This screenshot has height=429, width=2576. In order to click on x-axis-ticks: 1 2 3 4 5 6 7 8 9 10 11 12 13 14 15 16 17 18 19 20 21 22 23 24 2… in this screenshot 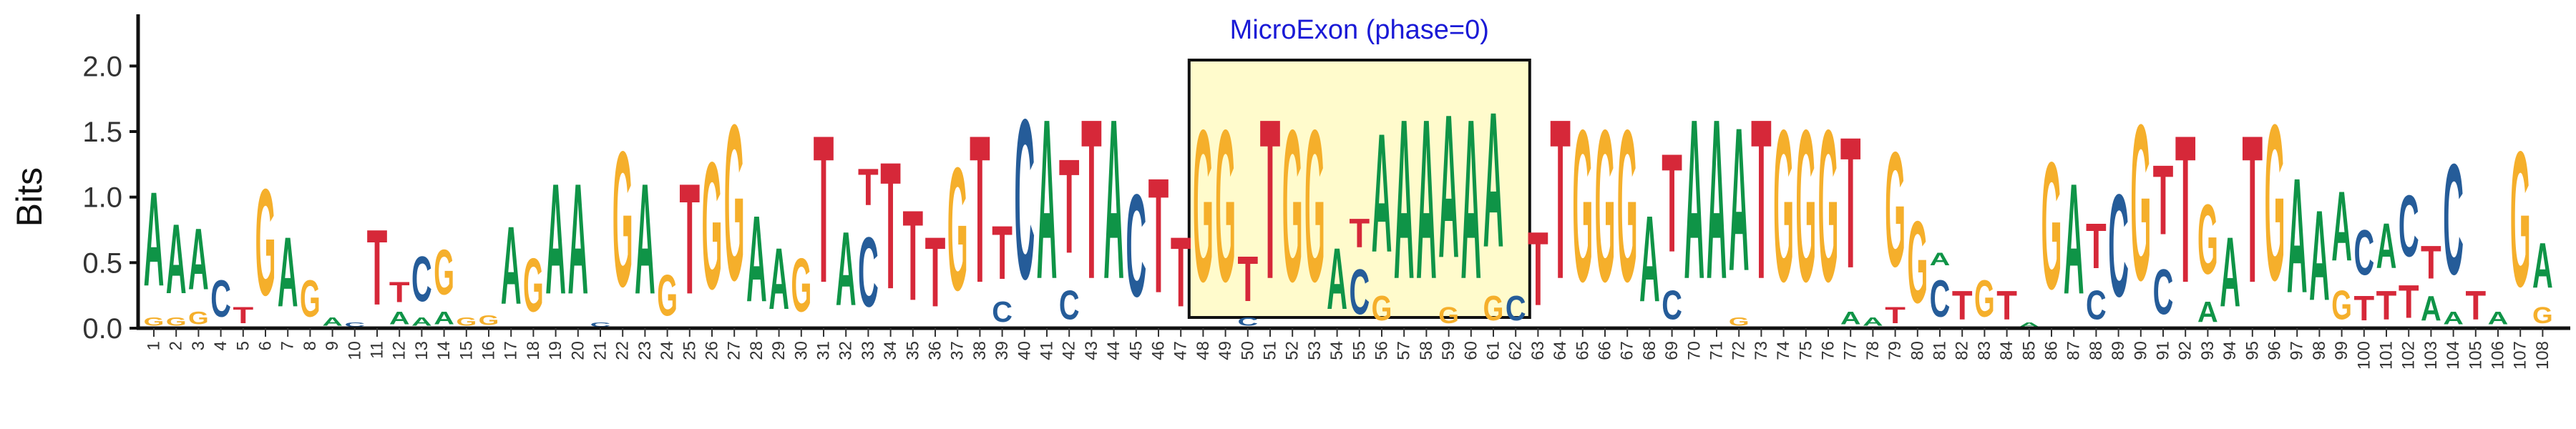, I will do `click(1348, 349)`.